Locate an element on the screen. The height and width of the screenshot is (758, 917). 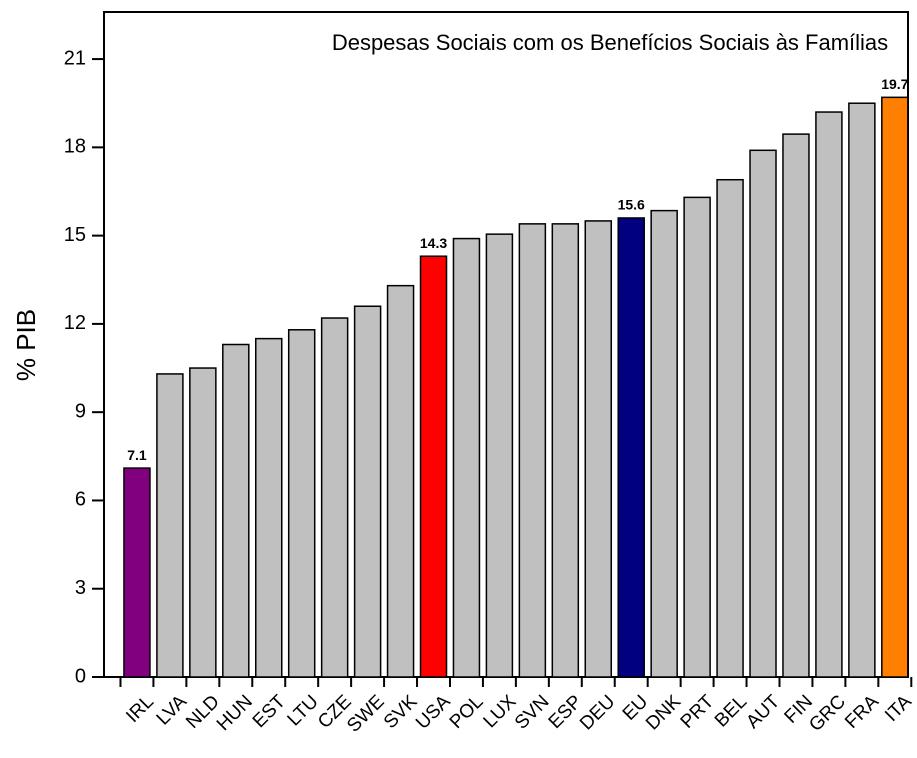
x-tick-label: NLD is located at coordinates (203, 712).